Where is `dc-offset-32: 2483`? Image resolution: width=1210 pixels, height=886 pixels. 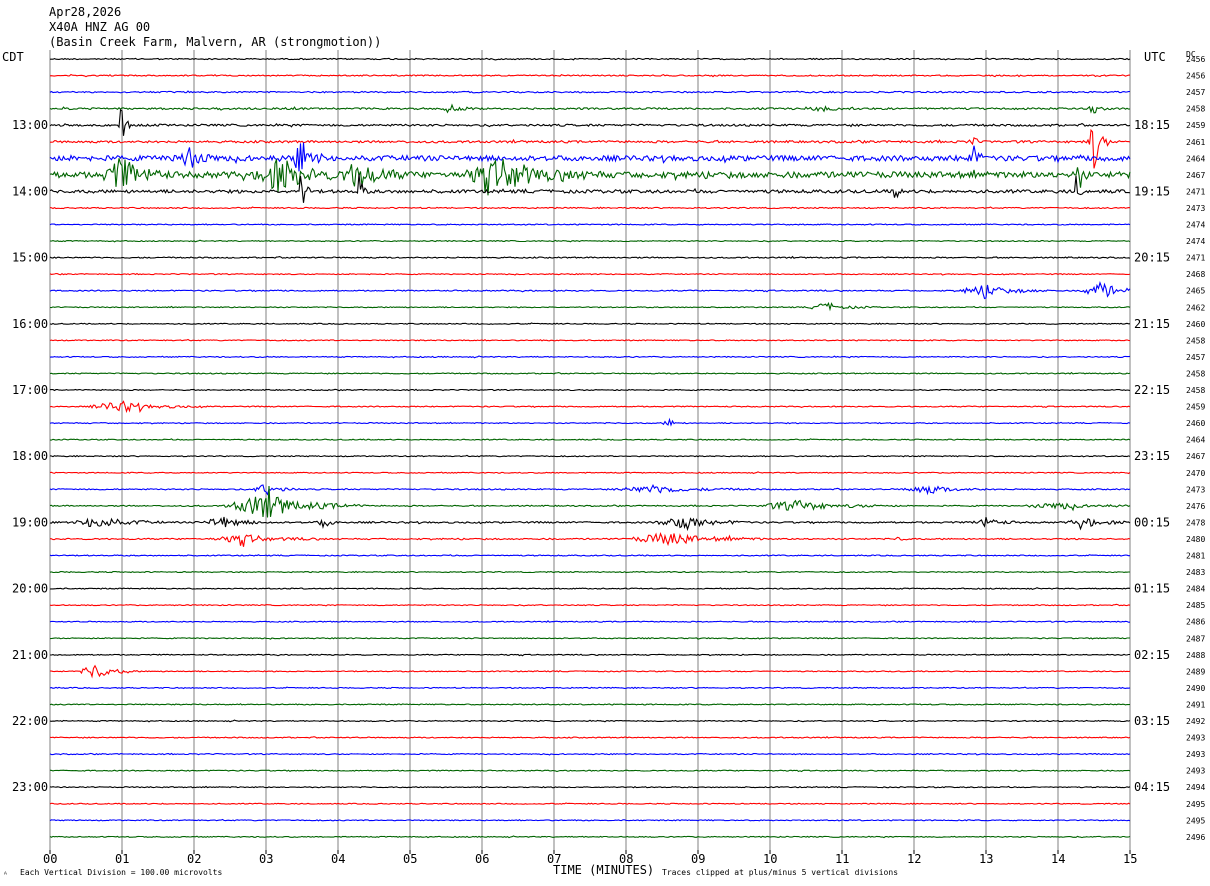
dc-offset-32: 2483 is located at coordinates (1195, 572).